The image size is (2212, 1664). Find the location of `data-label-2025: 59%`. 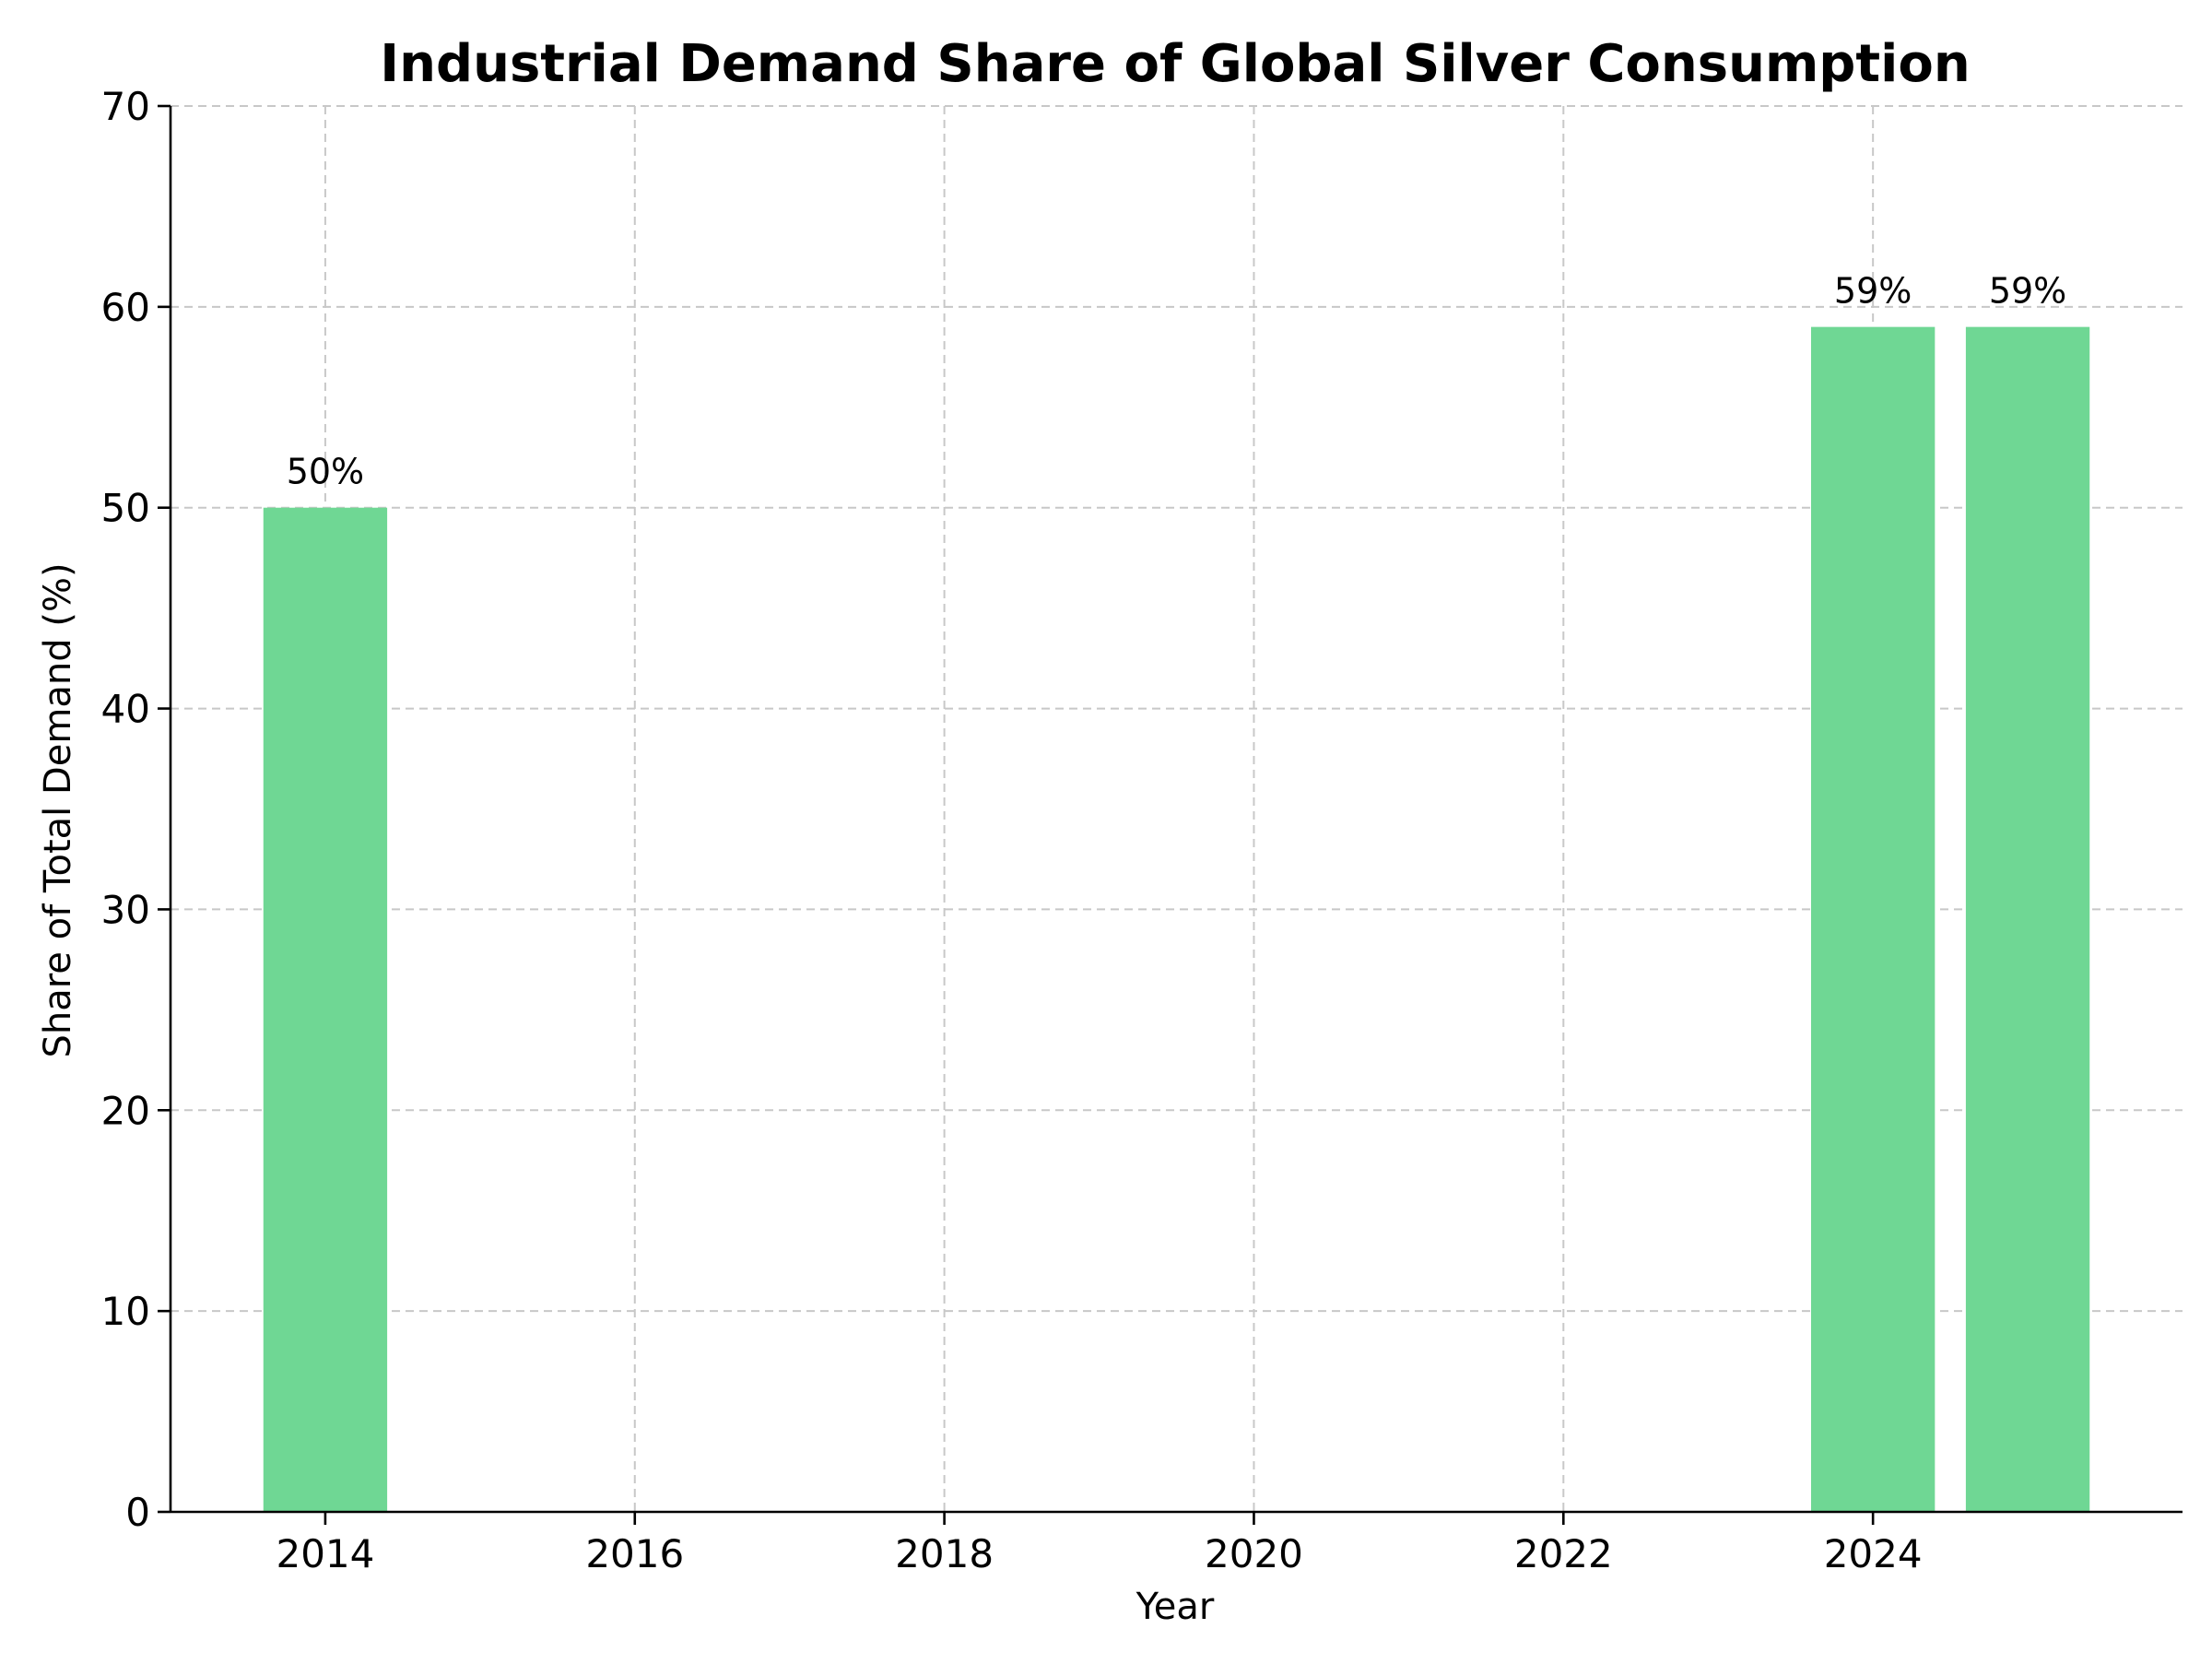

data-label-2025: 59% is located at coordinates (2027, 291).